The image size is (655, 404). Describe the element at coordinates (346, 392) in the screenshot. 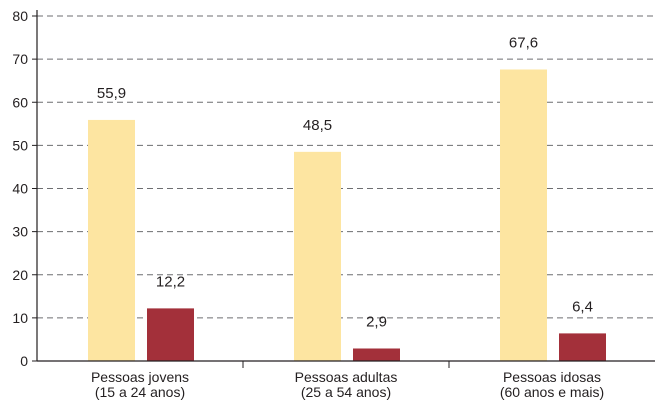

I see `category-label-2-line-2: (25 a 54 anos)` at that location.